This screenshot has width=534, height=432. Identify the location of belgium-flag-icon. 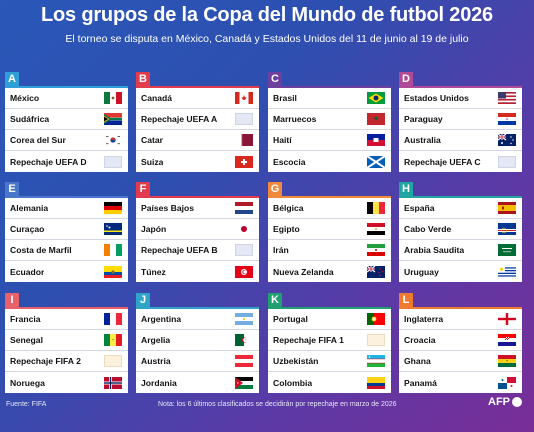
(376, 208).